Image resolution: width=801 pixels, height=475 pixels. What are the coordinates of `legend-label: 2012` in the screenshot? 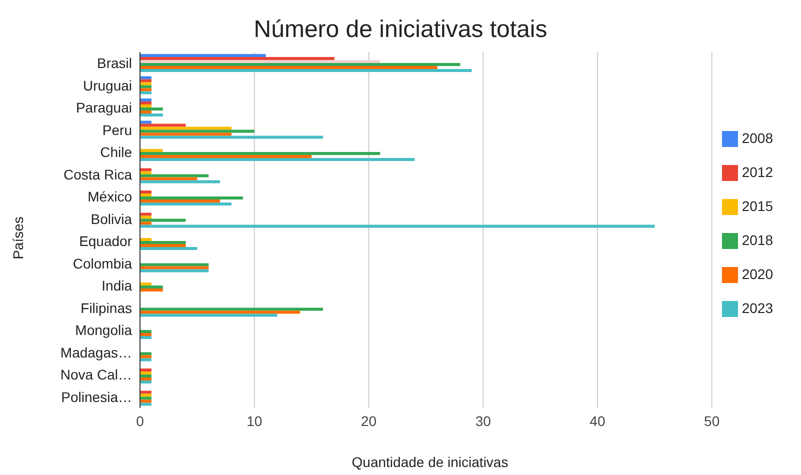 It's located at (757, 172).